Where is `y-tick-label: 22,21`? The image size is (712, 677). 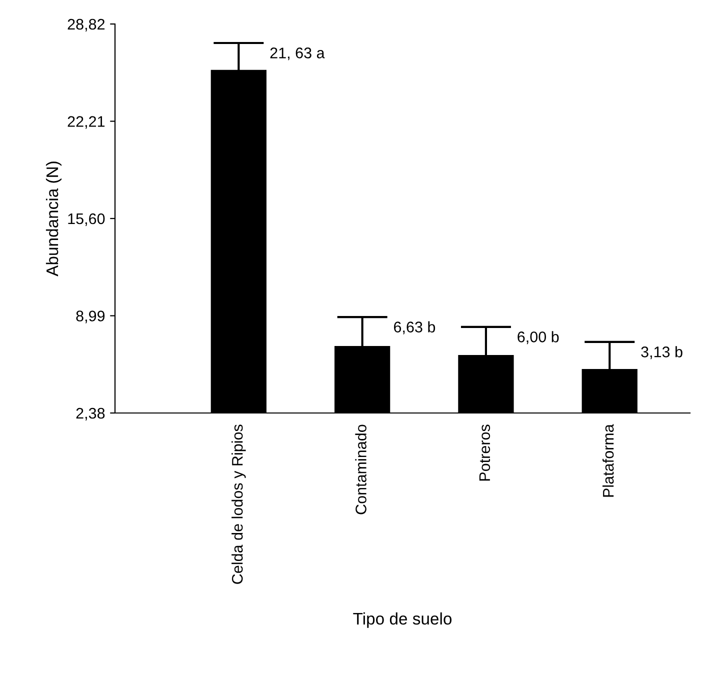
y-tick-label: 22,21 is located at coordinates (86, 122).